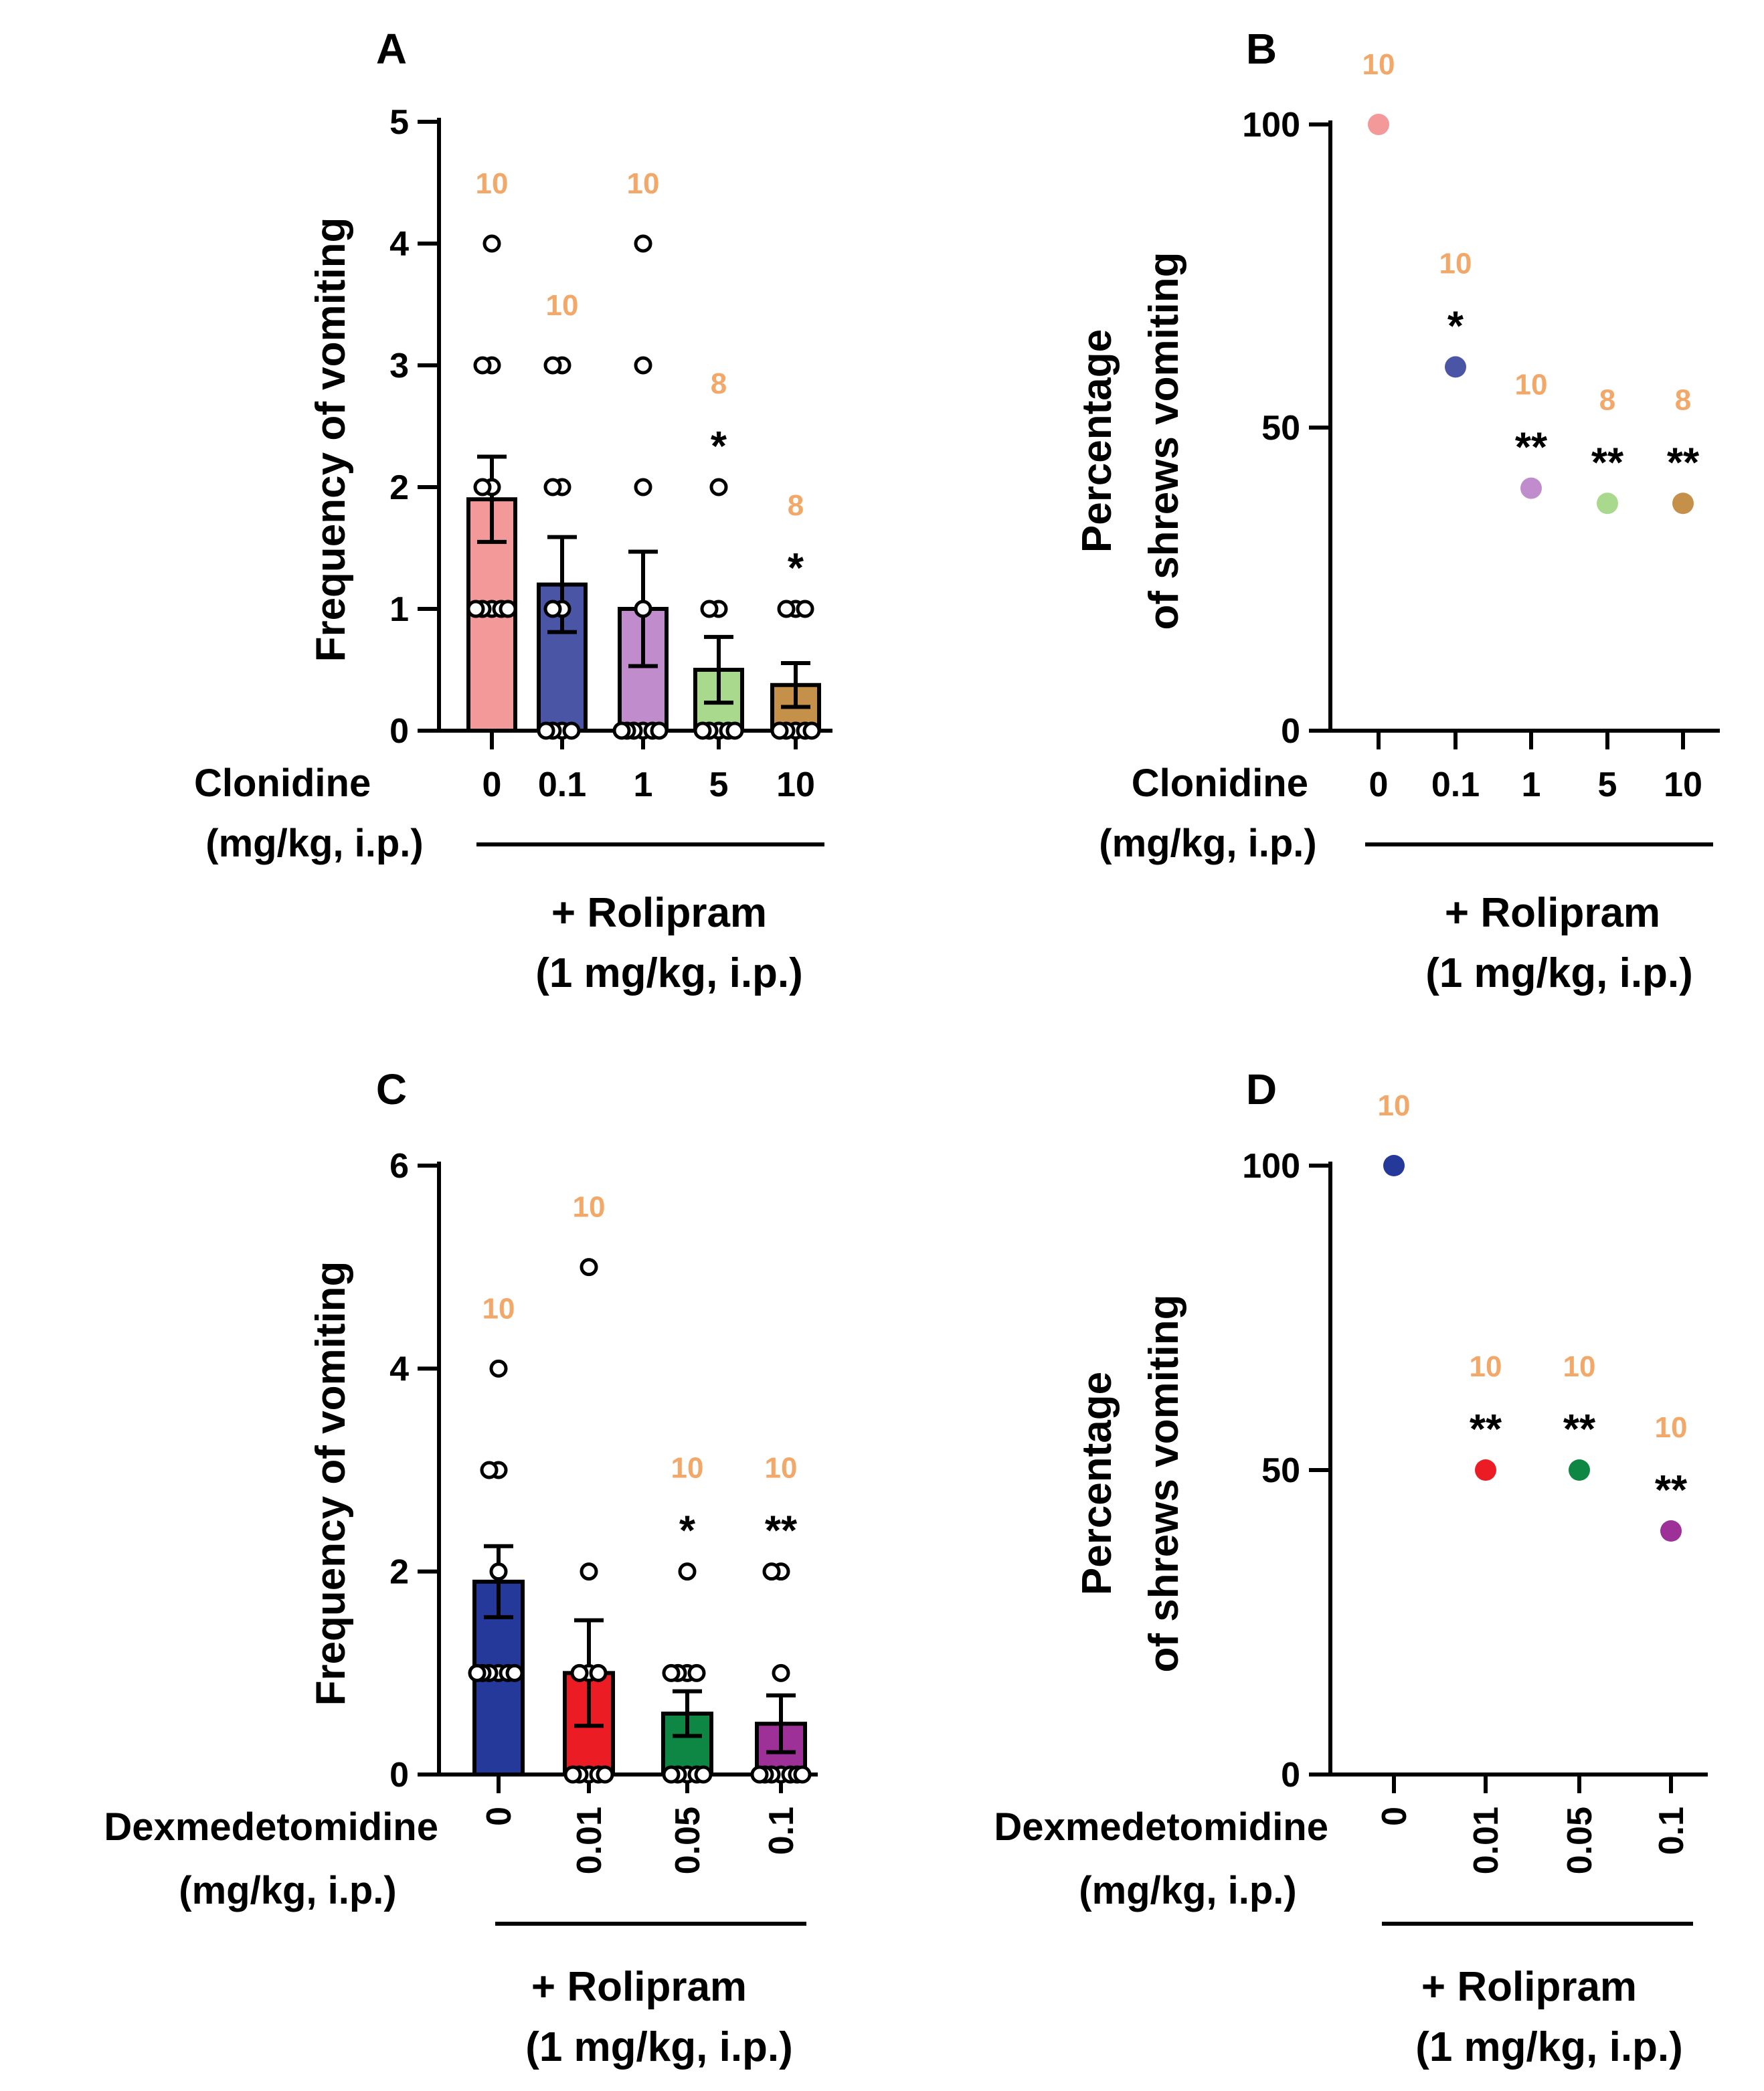  I want to click on y-tick-label: 5, so click(399, 122).